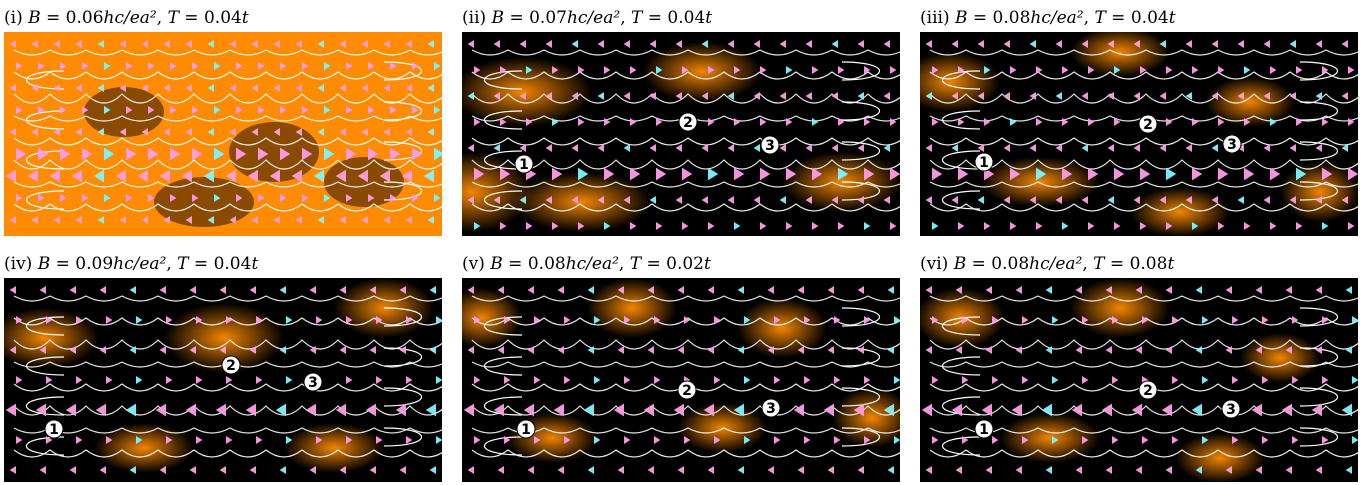 This screenshot has height=485, width=1364. I want to click on vortex-marker-label: 1, so click(984, 430).